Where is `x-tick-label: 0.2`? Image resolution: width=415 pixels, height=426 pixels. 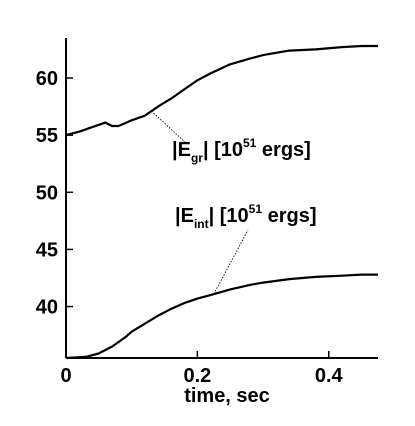
x-tick-label: 0.2 is located at coordinates (197, 376).